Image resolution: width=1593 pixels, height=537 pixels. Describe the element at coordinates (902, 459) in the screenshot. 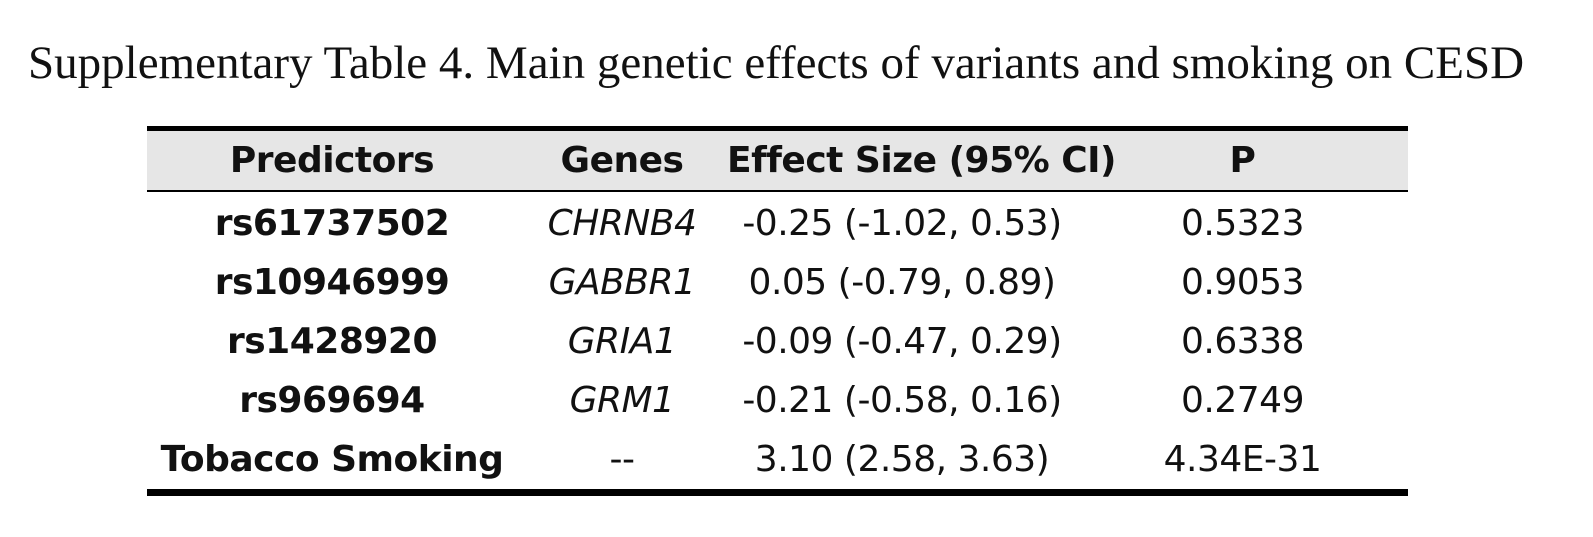

I see `effect-size-cell: 3.10 (2.58, 3.63)` at that location.